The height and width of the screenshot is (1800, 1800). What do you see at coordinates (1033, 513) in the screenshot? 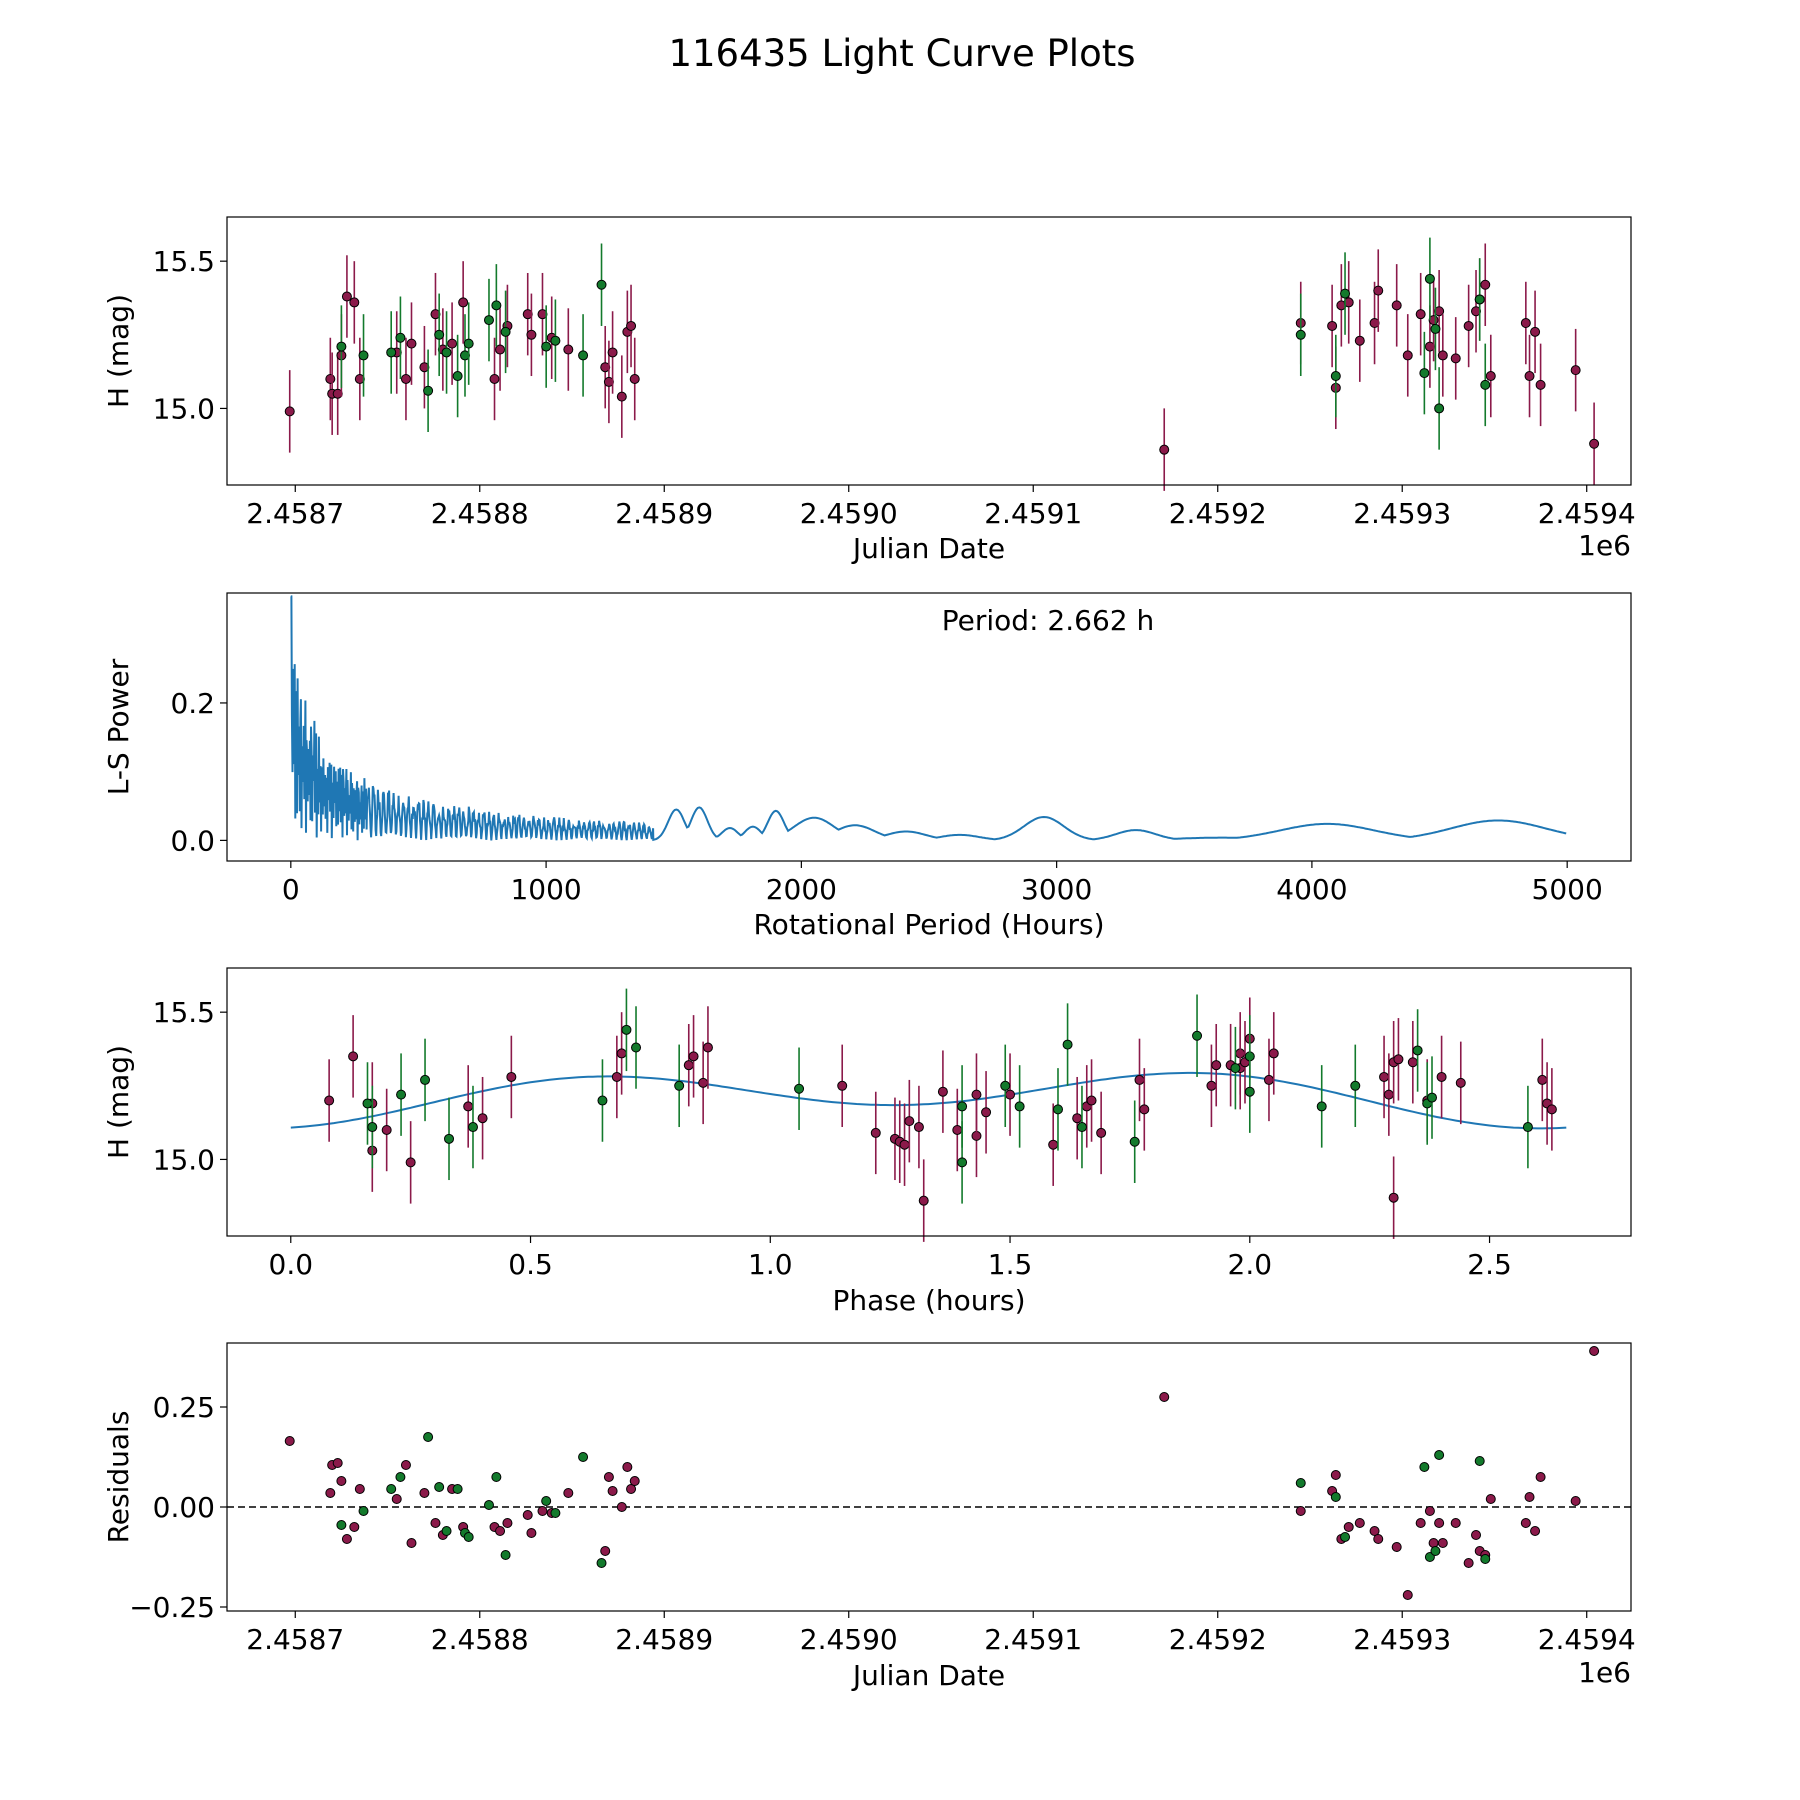
I see `x-tick-label: 2.4591` at bounding box center [1033, 513].